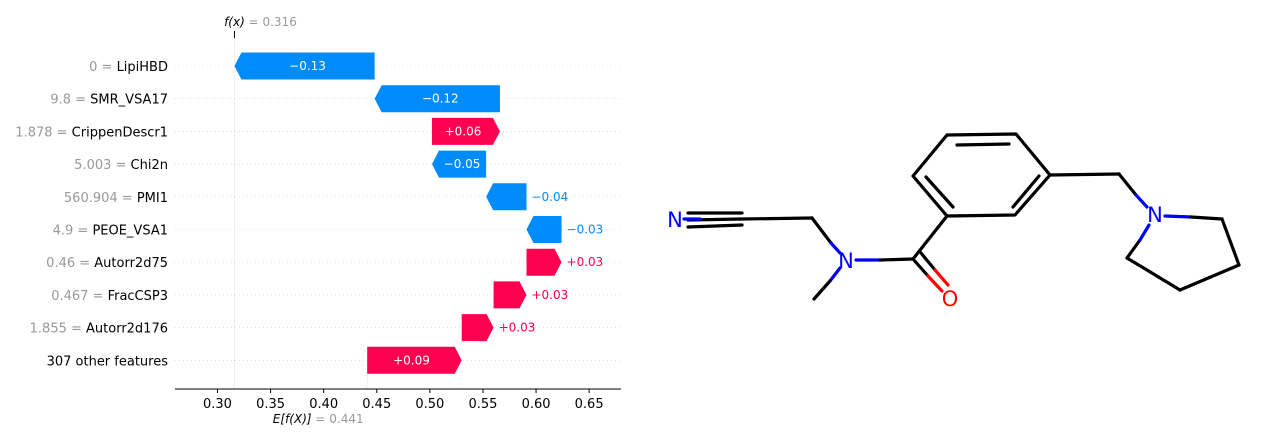  What do you see at coordinates (130, 231) in the screenshot?
I see `feature-name: PEOE_VSA1` at bounding box center [130, 231].